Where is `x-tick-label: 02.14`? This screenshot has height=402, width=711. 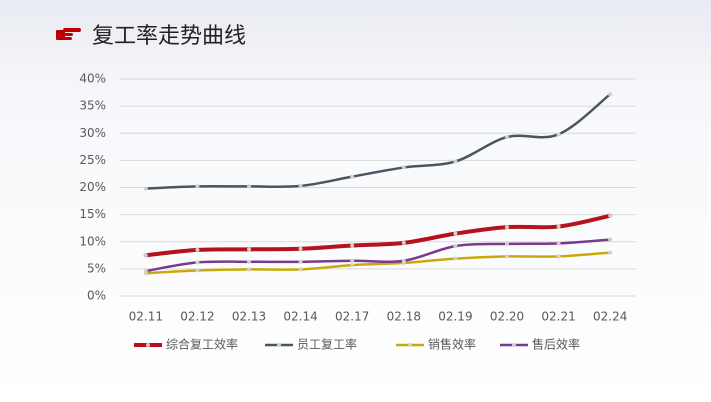
x-tick-label: 02.14 is located at coordinates (300, 317).